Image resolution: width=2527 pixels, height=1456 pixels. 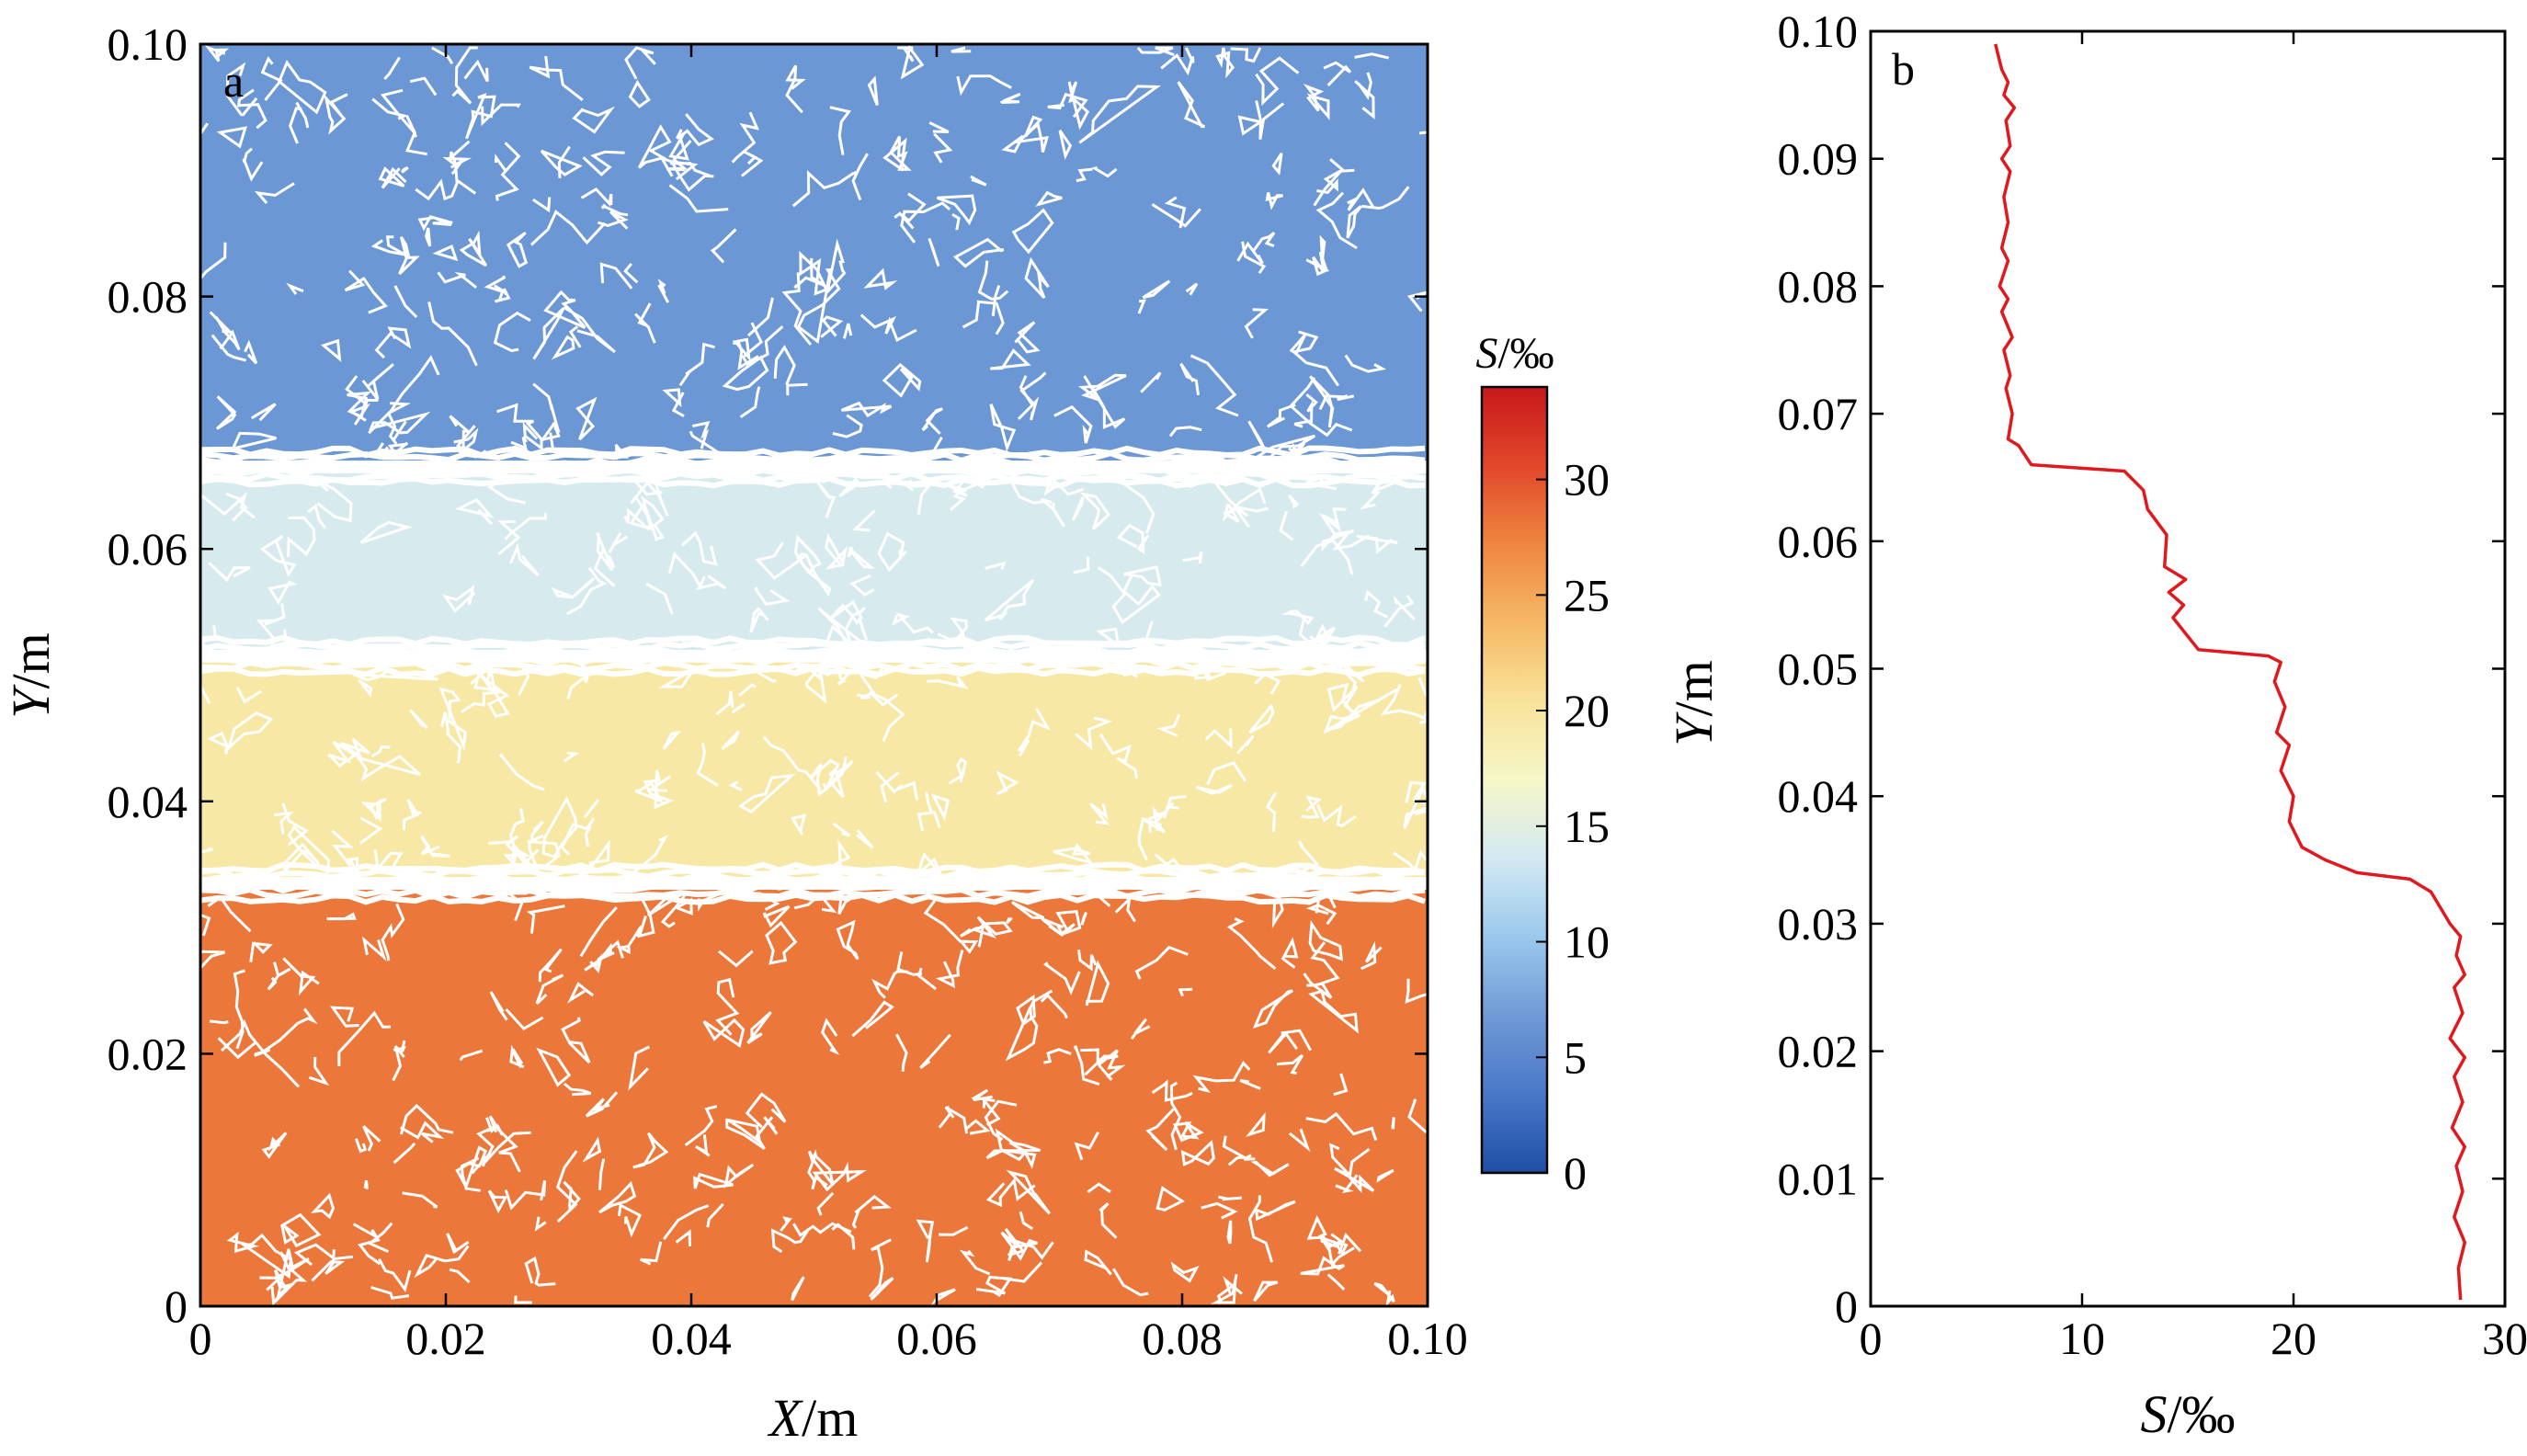 I want to click on colorbar-tick-label: 30, so click(x=1587, y=480).